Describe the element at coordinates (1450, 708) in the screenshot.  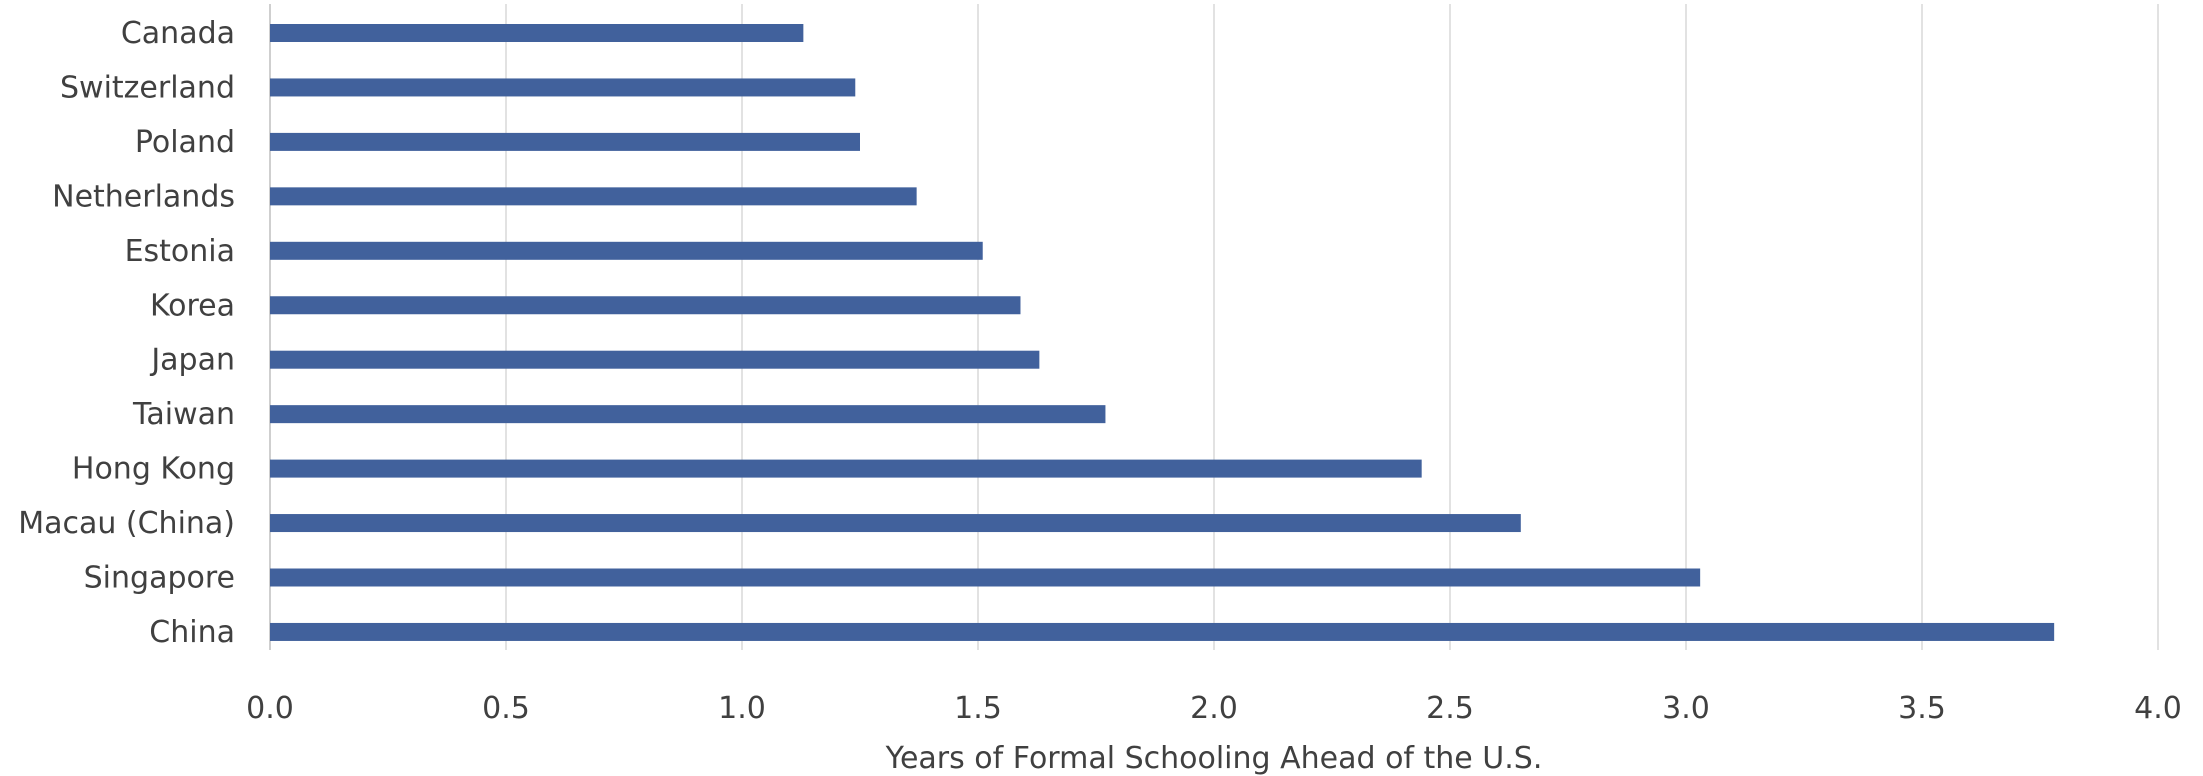
I see `x-tick-label: 2.5` at that location.